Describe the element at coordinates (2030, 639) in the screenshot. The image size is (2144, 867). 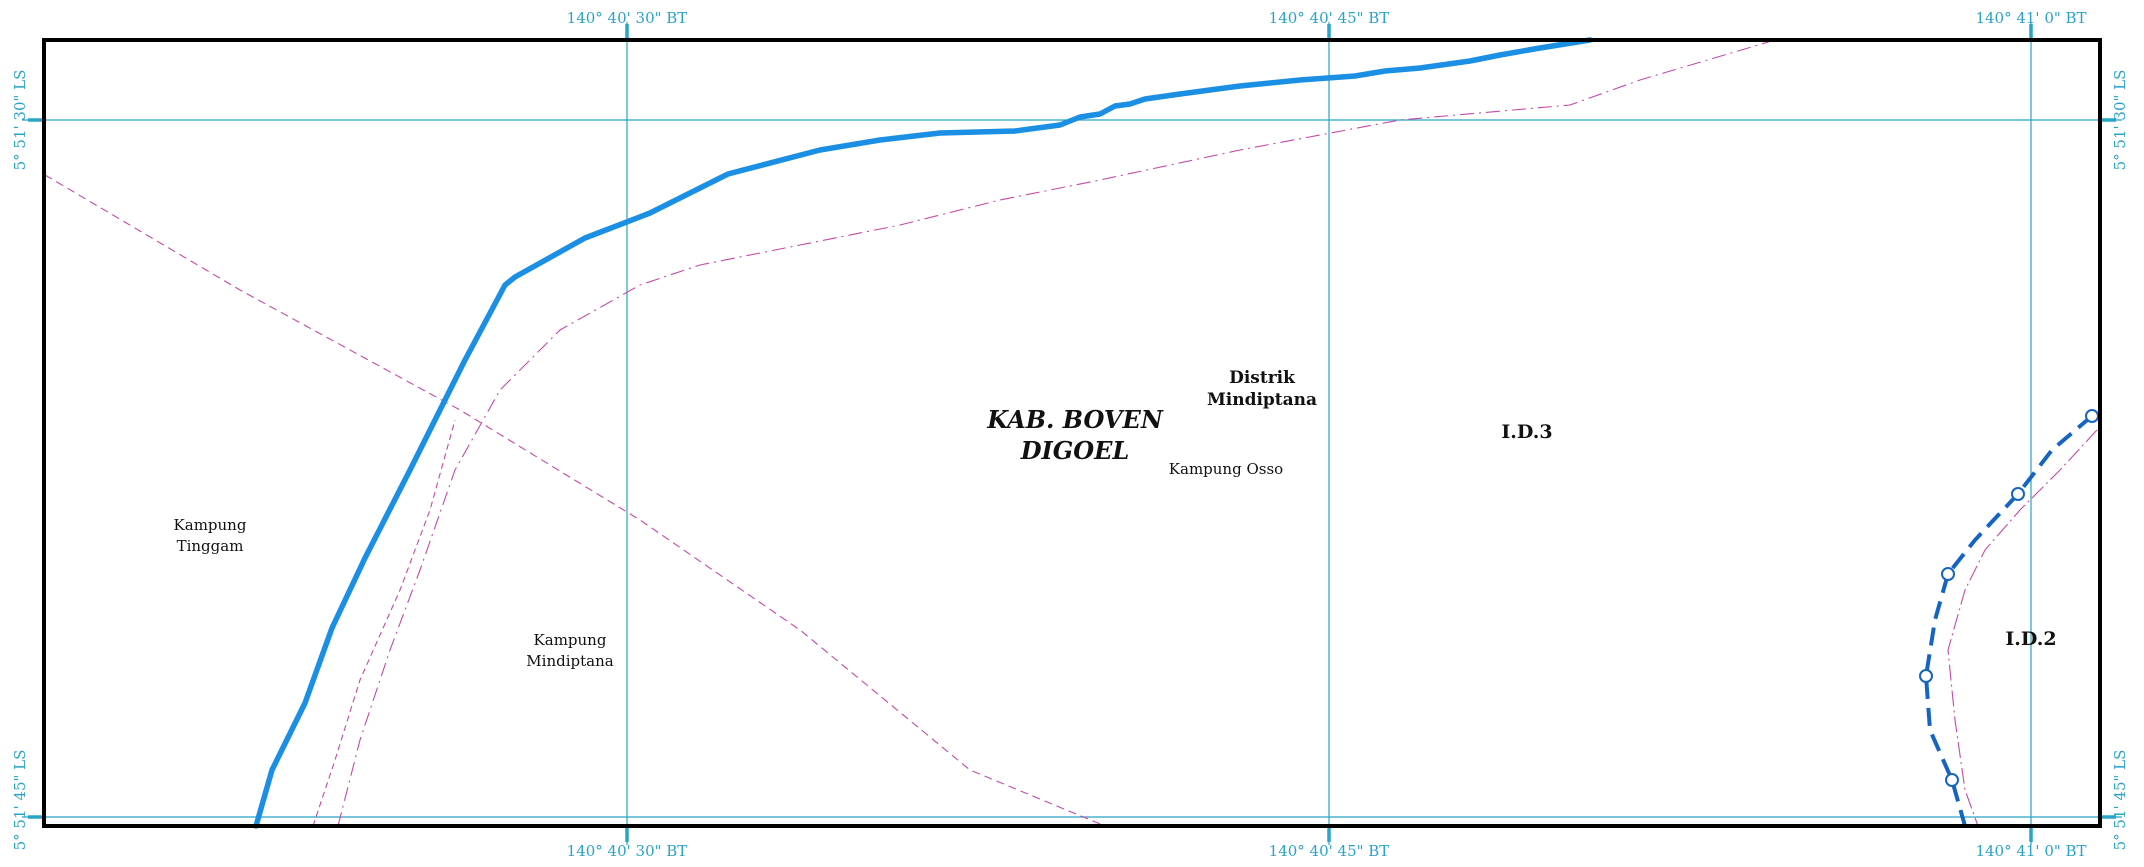
I see `label-zone-id2: I.D.2` at that location.